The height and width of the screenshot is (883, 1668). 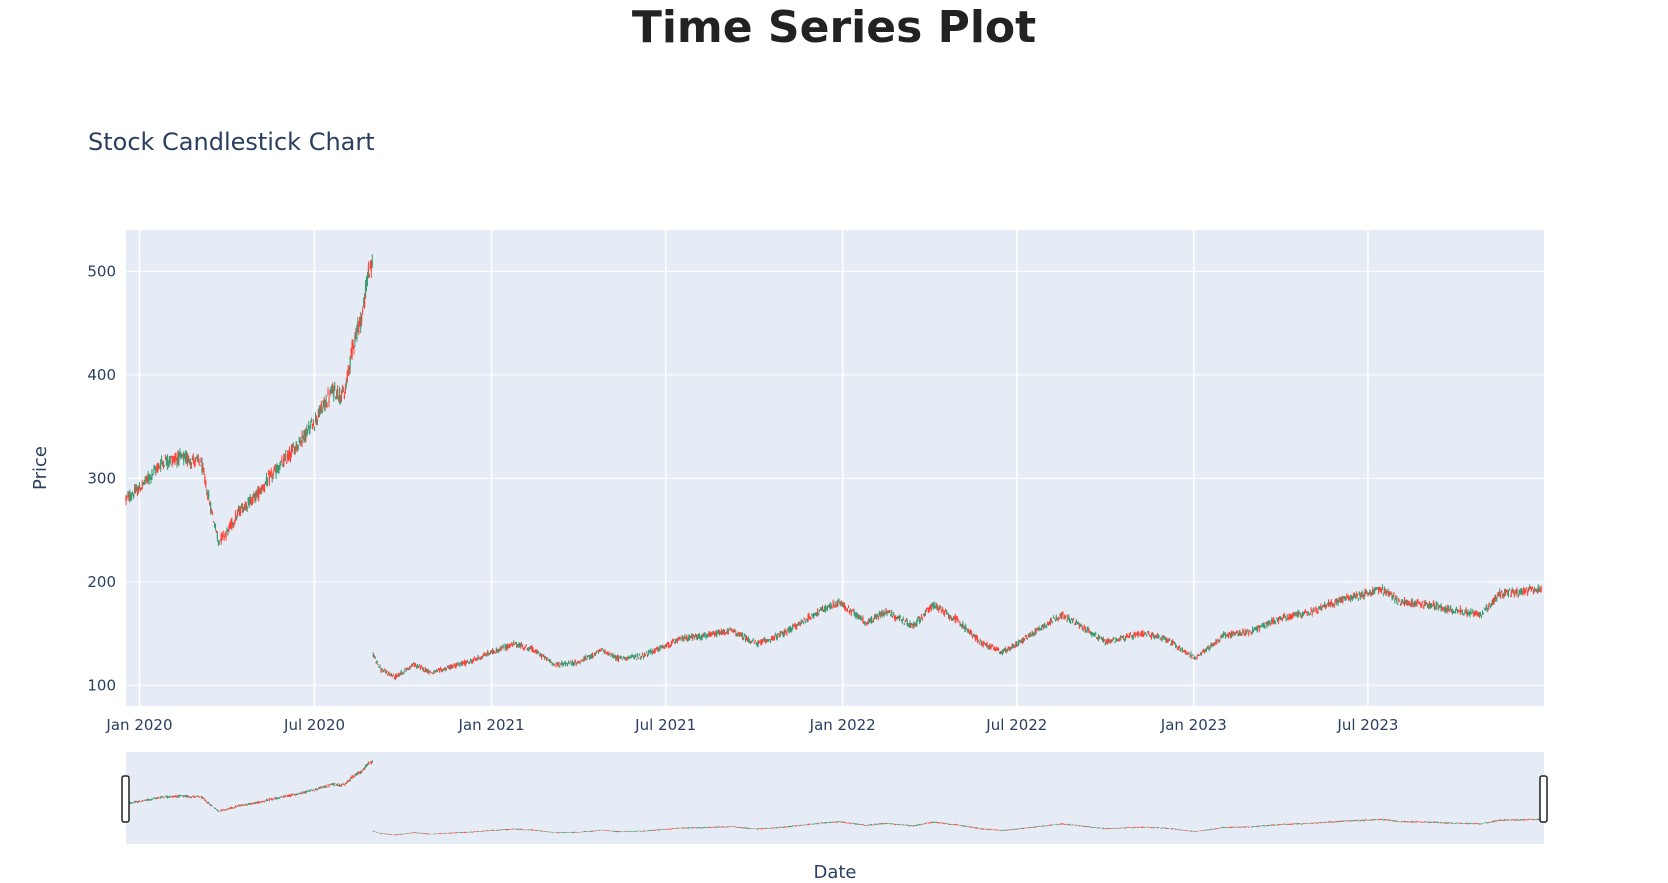 What do you see at coordinates (101, 271) in the screenshot?
I see `y-tick-label: 500` at bounding box center [101, 271].